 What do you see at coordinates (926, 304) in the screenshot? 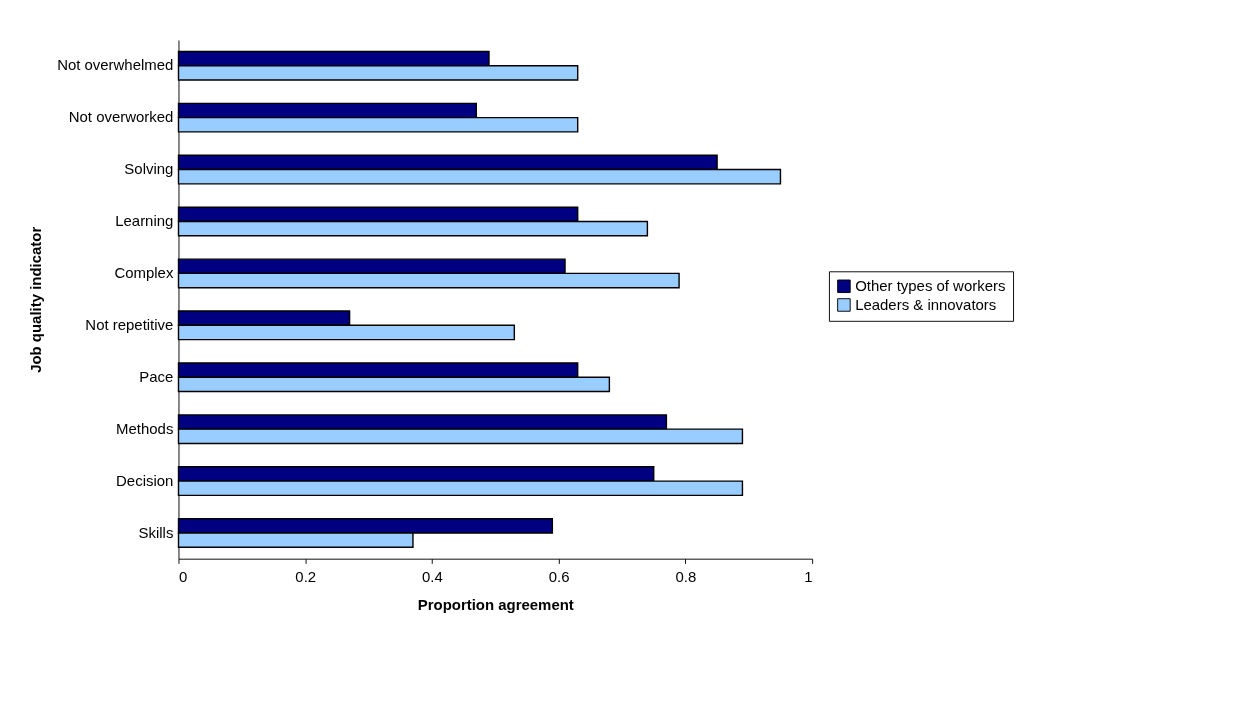
I see `legend-label: Leaders & innovators` at bounding box center [926, 304].